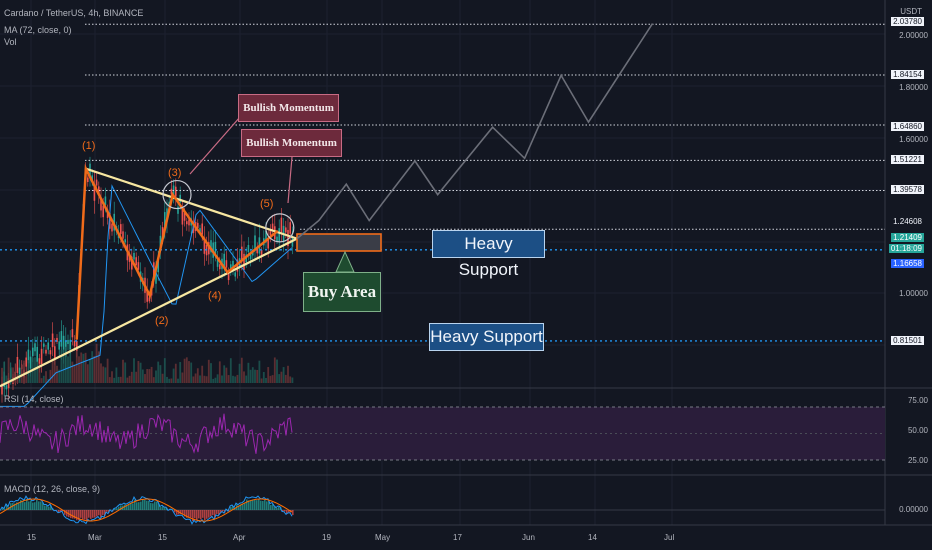 The width and height of the screenshot is (932, 550). I want to click on lower-trendline, so click(149, 312).